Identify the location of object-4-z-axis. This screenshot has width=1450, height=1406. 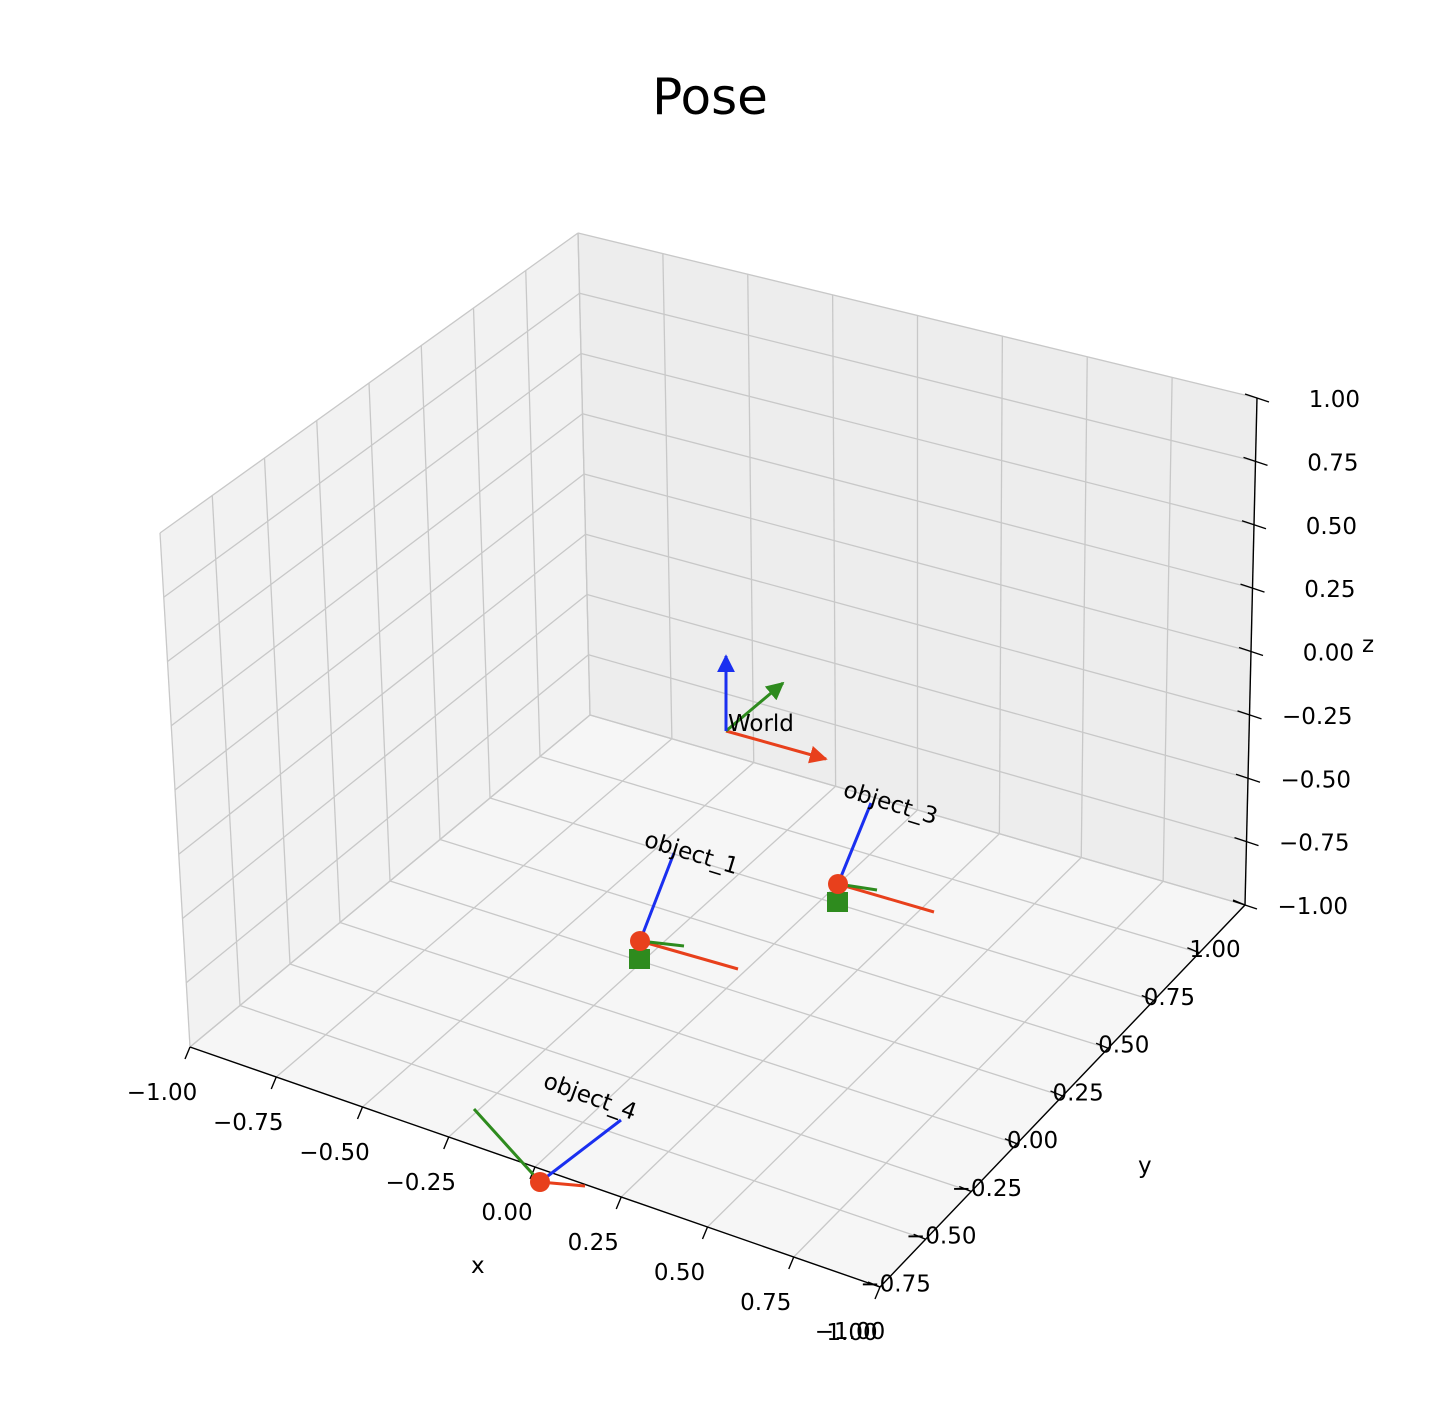
(580, 1151).